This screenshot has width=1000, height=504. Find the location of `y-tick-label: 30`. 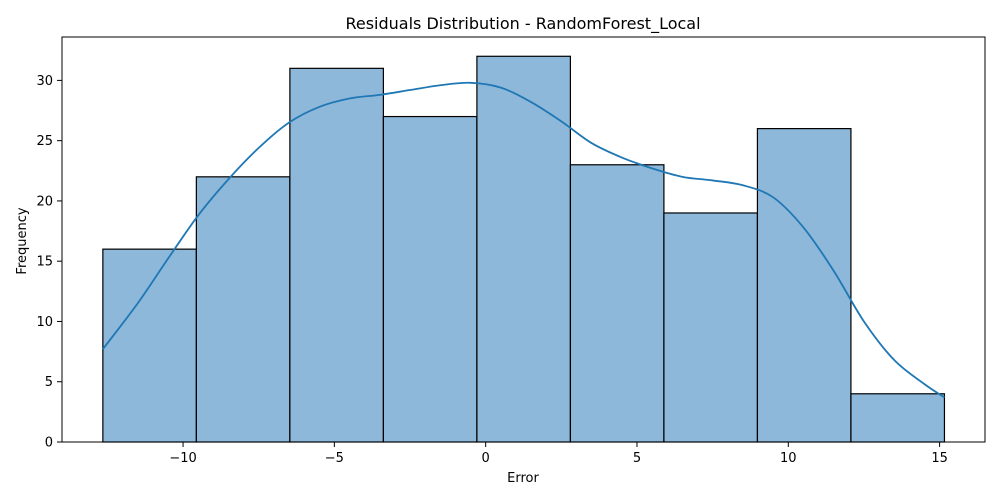

y-tick-label: 30 is located at coordinates (44, 81).